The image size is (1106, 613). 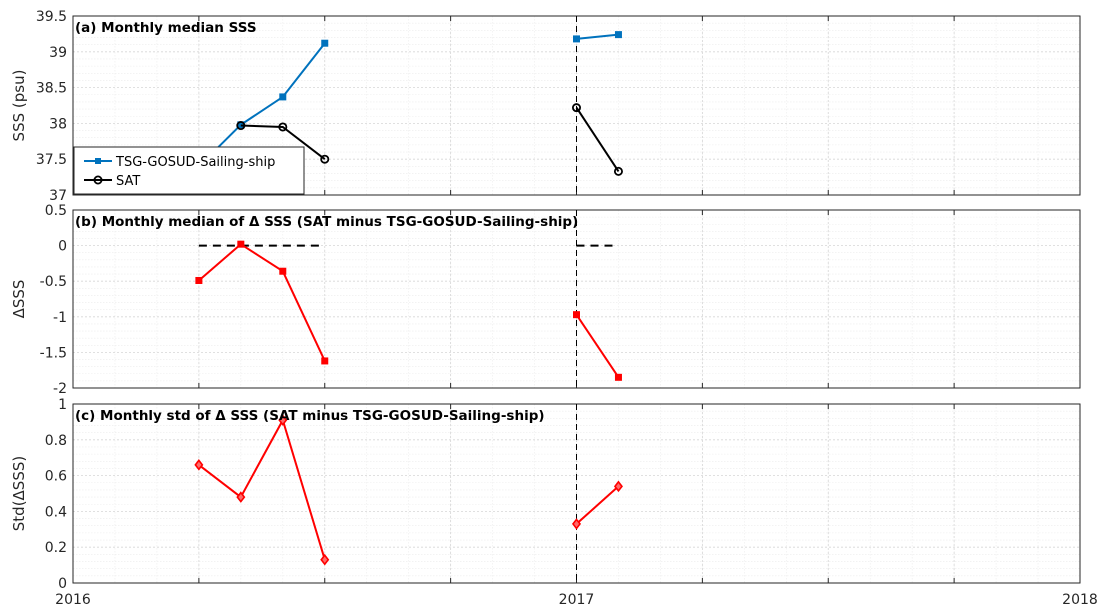 What do you see at coordinates (56, 548) in the screenshot?
I see `y-tick-label: 0.2` at bounding box center [56, 548].